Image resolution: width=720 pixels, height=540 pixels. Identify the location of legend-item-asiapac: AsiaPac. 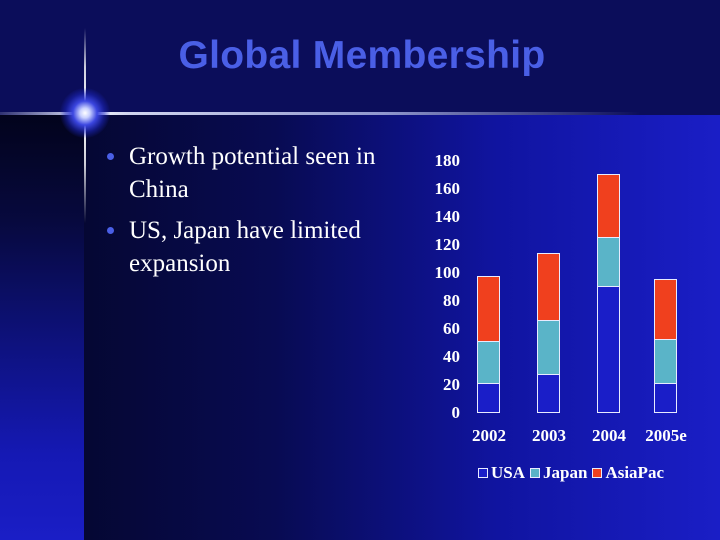
(628, 473).